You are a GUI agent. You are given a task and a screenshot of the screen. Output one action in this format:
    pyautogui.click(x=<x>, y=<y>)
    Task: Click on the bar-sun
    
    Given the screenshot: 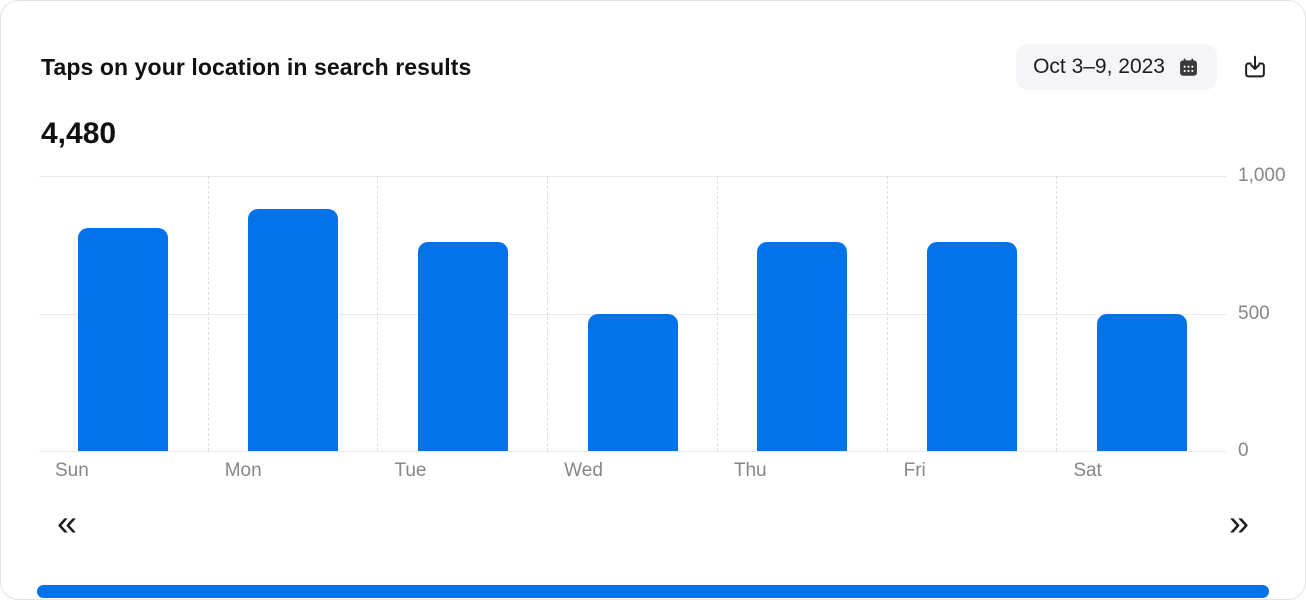 What is the action you would take?
    pyautogui.click(x=123, y=339)
    